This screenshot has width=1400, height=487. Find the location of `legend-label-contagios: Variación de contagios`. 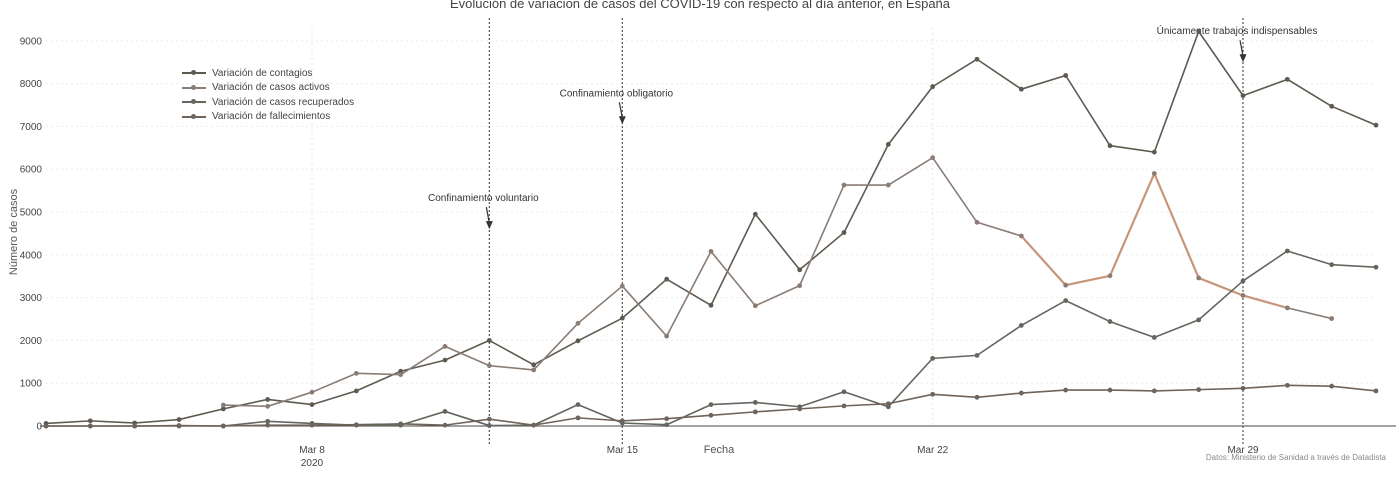

legend-label-contagios: Variación de contagios is located at coordinates (262, 73).